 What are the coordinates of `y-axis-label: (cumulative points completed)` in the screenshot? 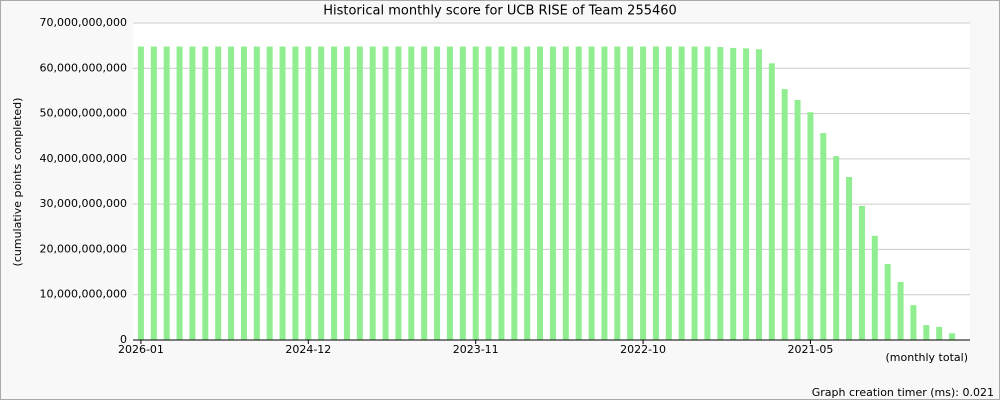 It's located at (17, 182).